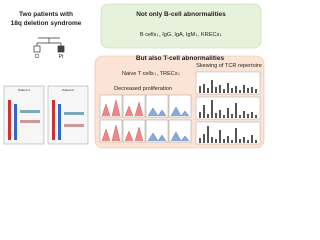  I want to click on t-cell-title: But also T-cell abnormalities, so click(180, 58).